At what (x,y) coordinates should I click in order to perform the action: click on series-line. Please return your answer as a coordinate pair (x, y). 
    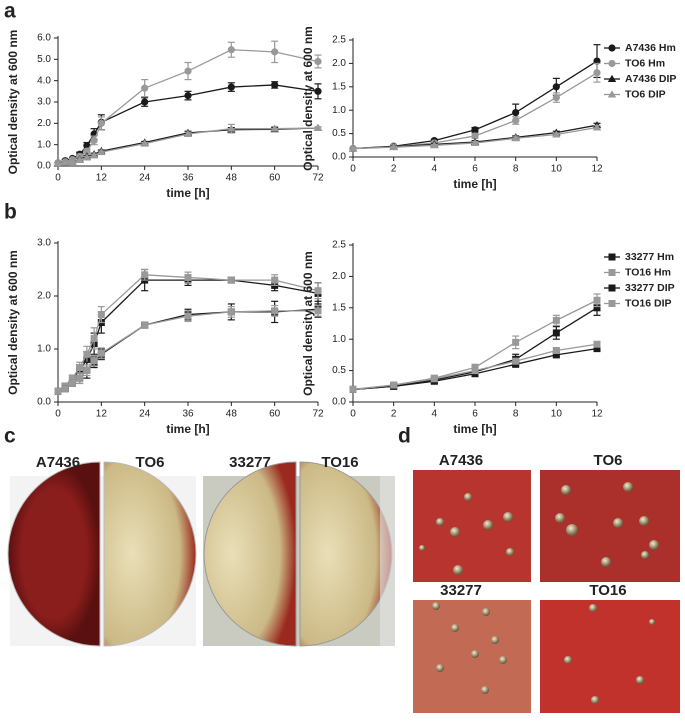
    Looking at the image, I should click on (187, 351).